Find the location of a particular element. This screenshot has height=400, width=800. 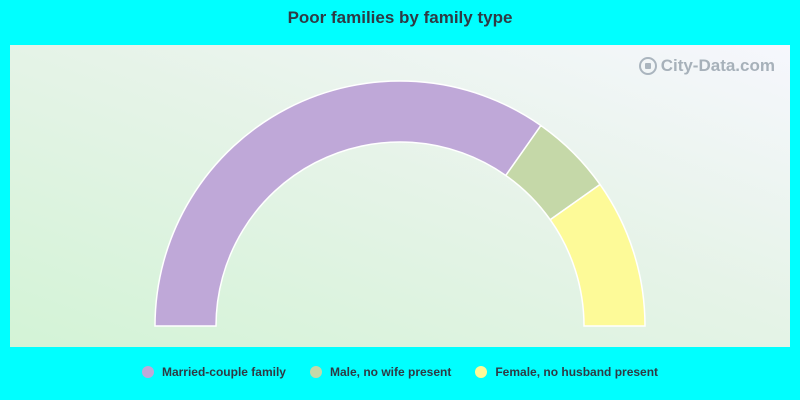

chart-title: Poor families by family type is located at coordinates (400, 17).